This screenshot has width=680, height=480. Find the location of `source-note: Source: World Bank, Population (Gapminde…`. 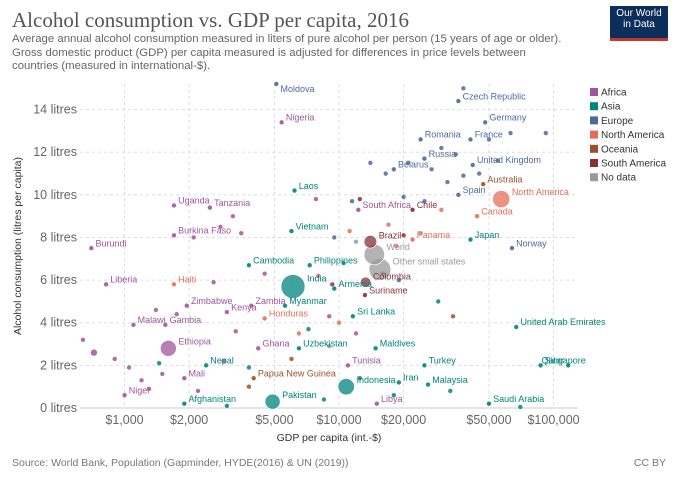

source-note: Source: World Bank, Population (Gapminde… is located at coordinates (180, 463).